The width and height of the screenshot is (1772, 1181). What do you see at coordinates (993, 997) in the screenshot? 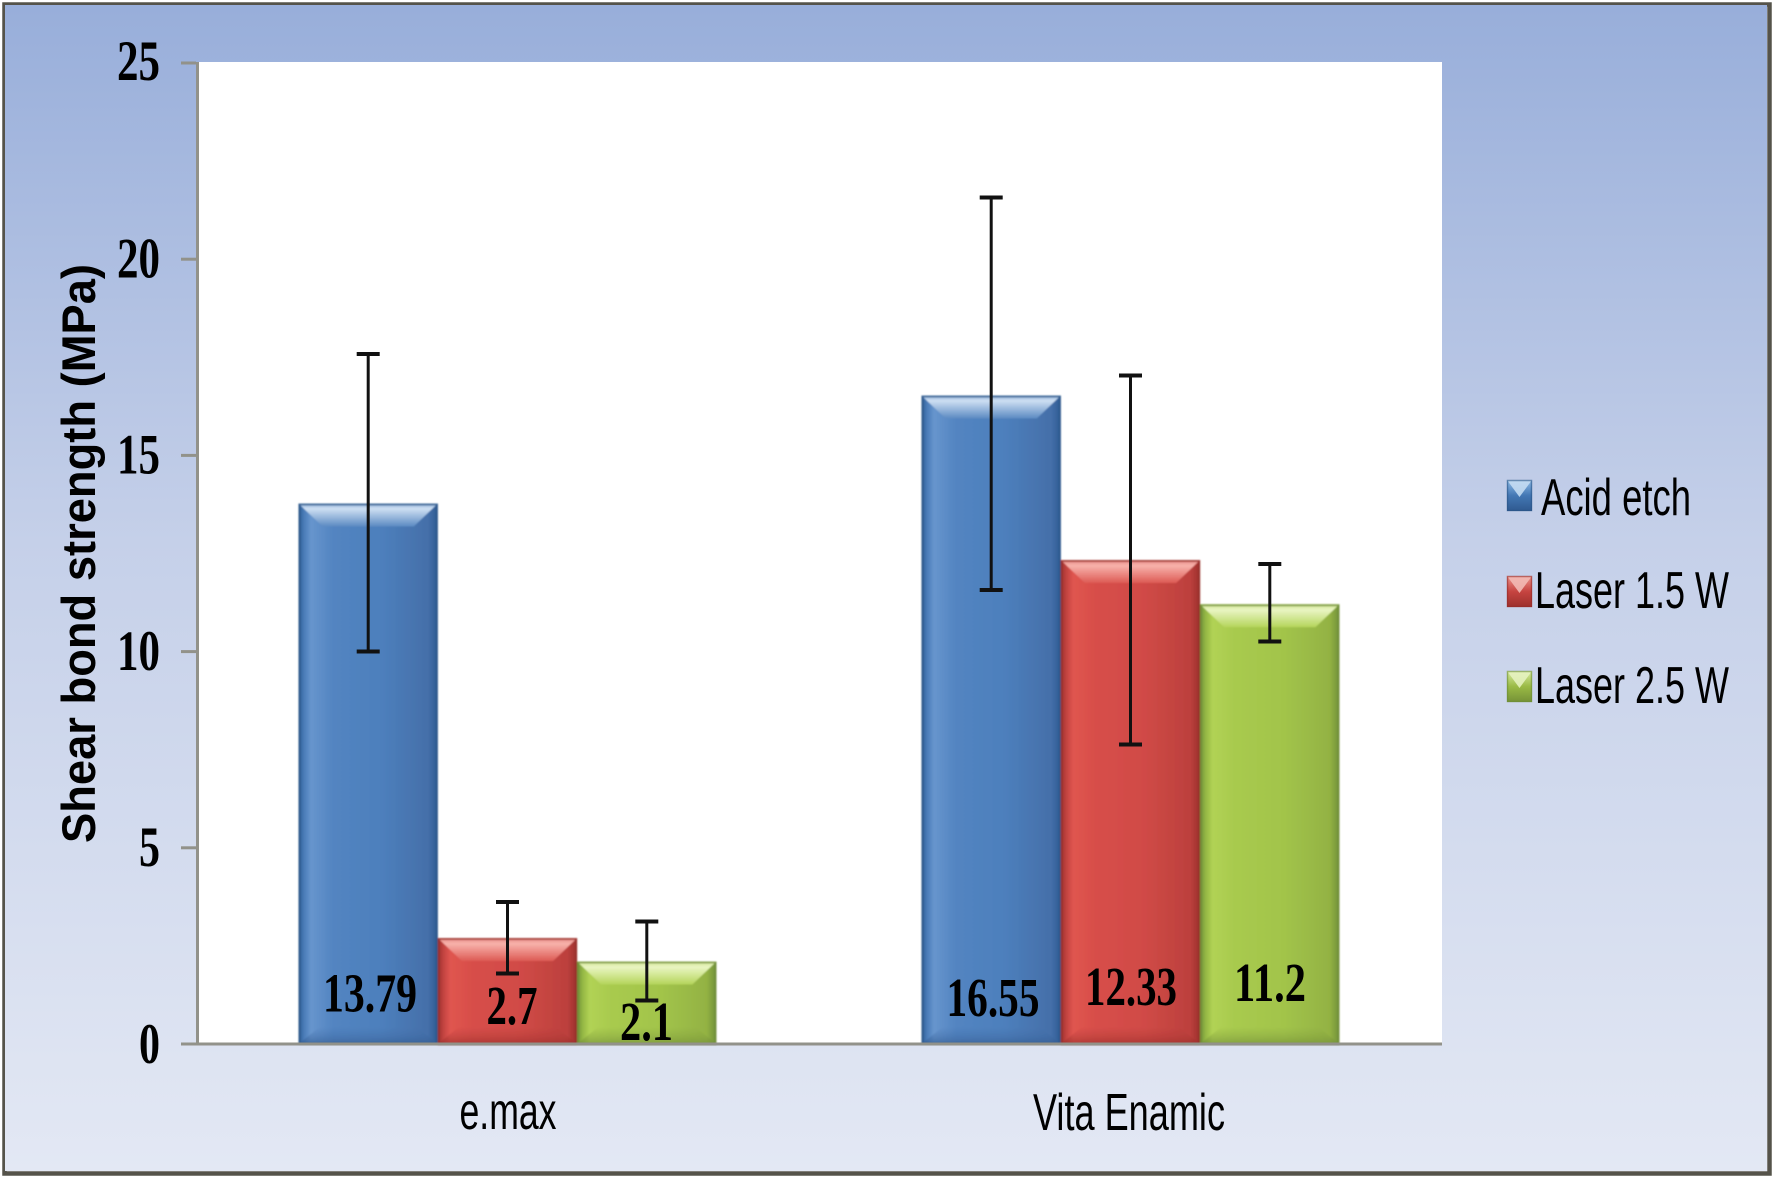
I see `svg-text: 16.55` at bounding box center [993, 997].